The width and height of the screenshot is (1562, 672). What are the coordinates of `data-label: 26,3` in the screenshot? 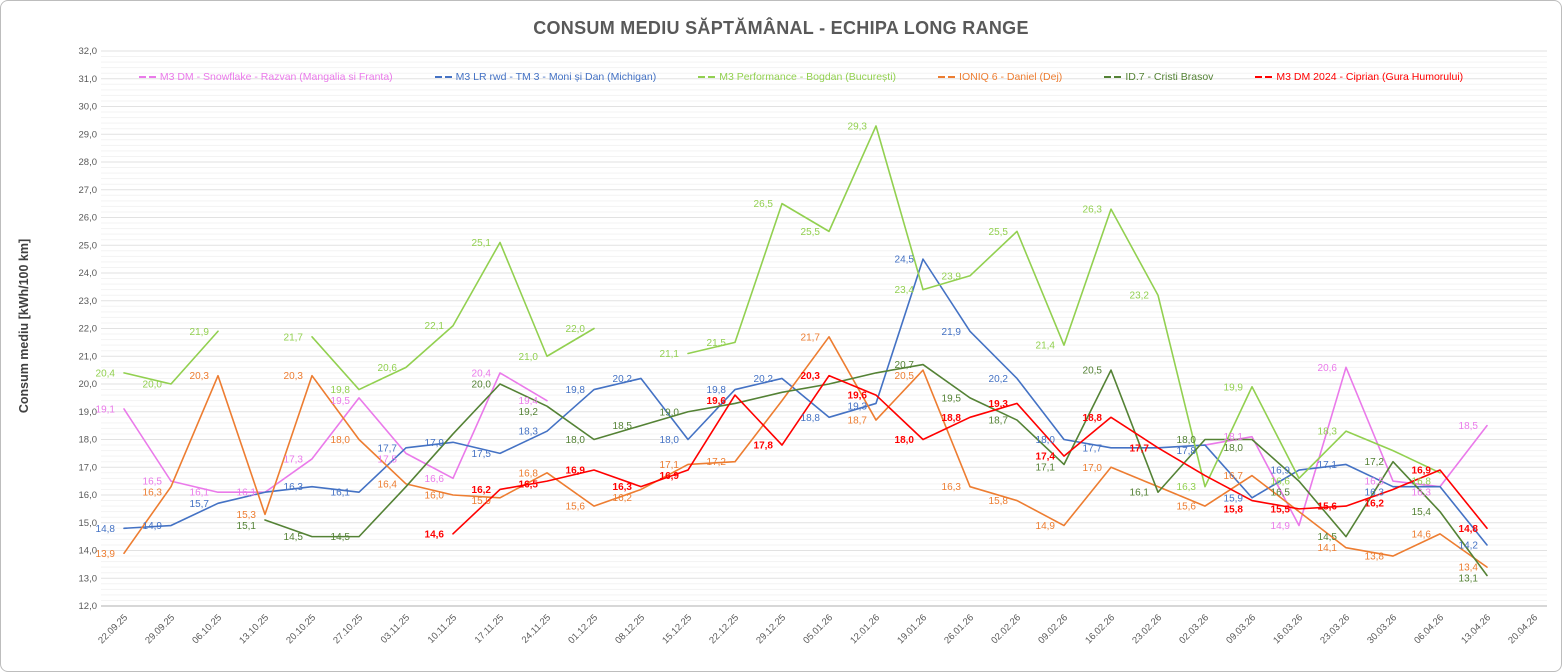 It's located at (1093, 210).